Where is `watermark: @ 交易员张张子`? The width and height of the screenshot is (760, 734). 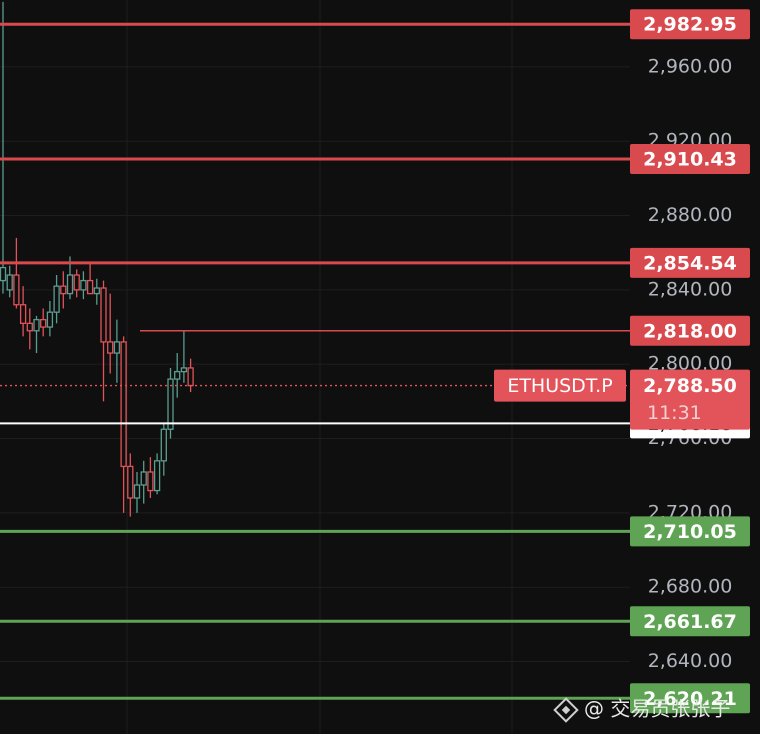 watermark: @ 交易员张张子 is located at coordinates (641, 710).